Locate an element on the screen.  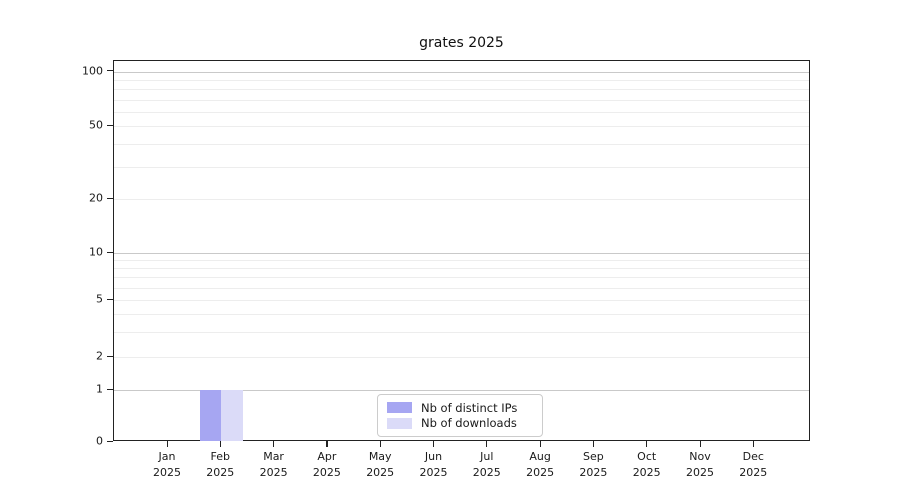
x-tick-month: Jul is located at coordinates (487, 456).